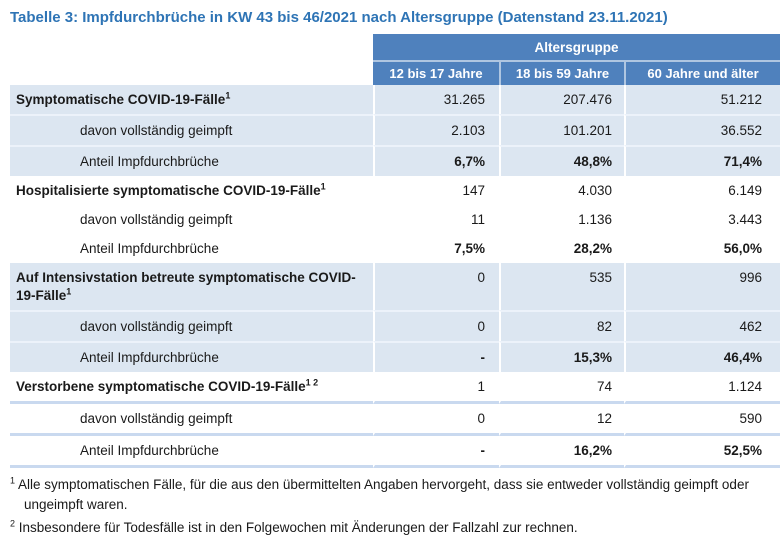  Describe the element at coordinates (702, 219) in the screenshot. I see `value-cell: 3.443` at that location.